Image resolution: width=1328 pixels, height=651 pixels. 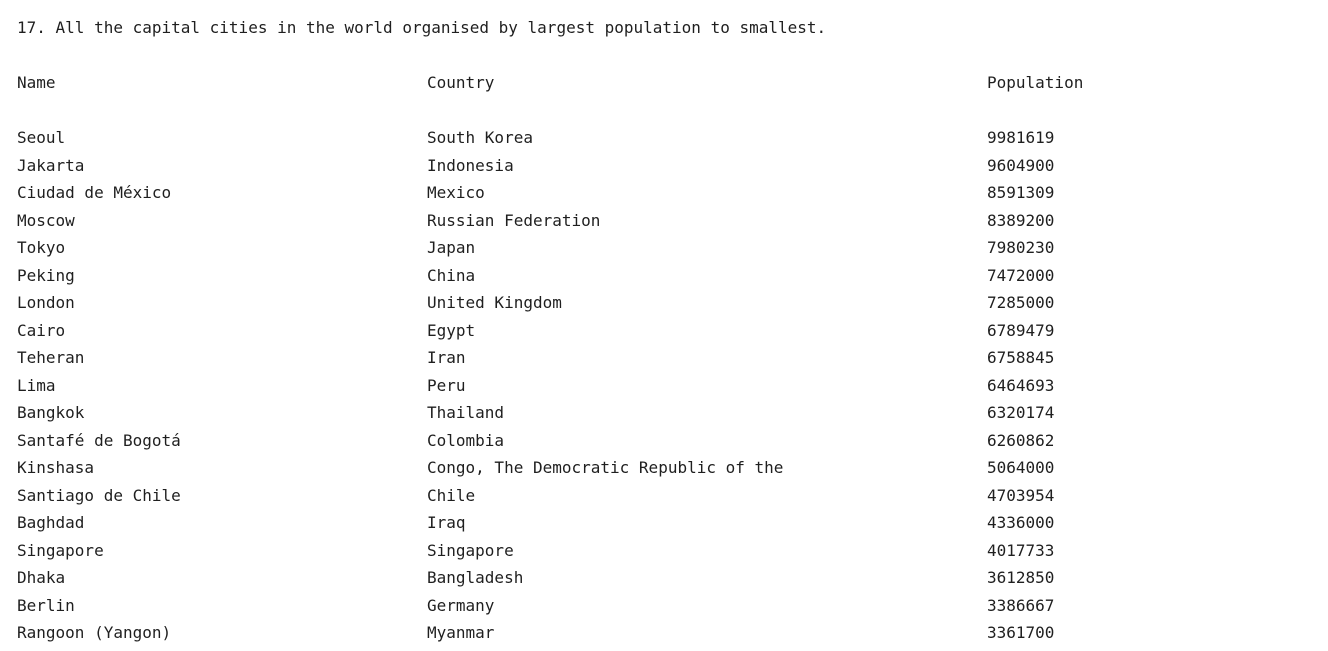 I want to click on table-row: Bangkok Thailand 6320174, so click(x=667, y=417).